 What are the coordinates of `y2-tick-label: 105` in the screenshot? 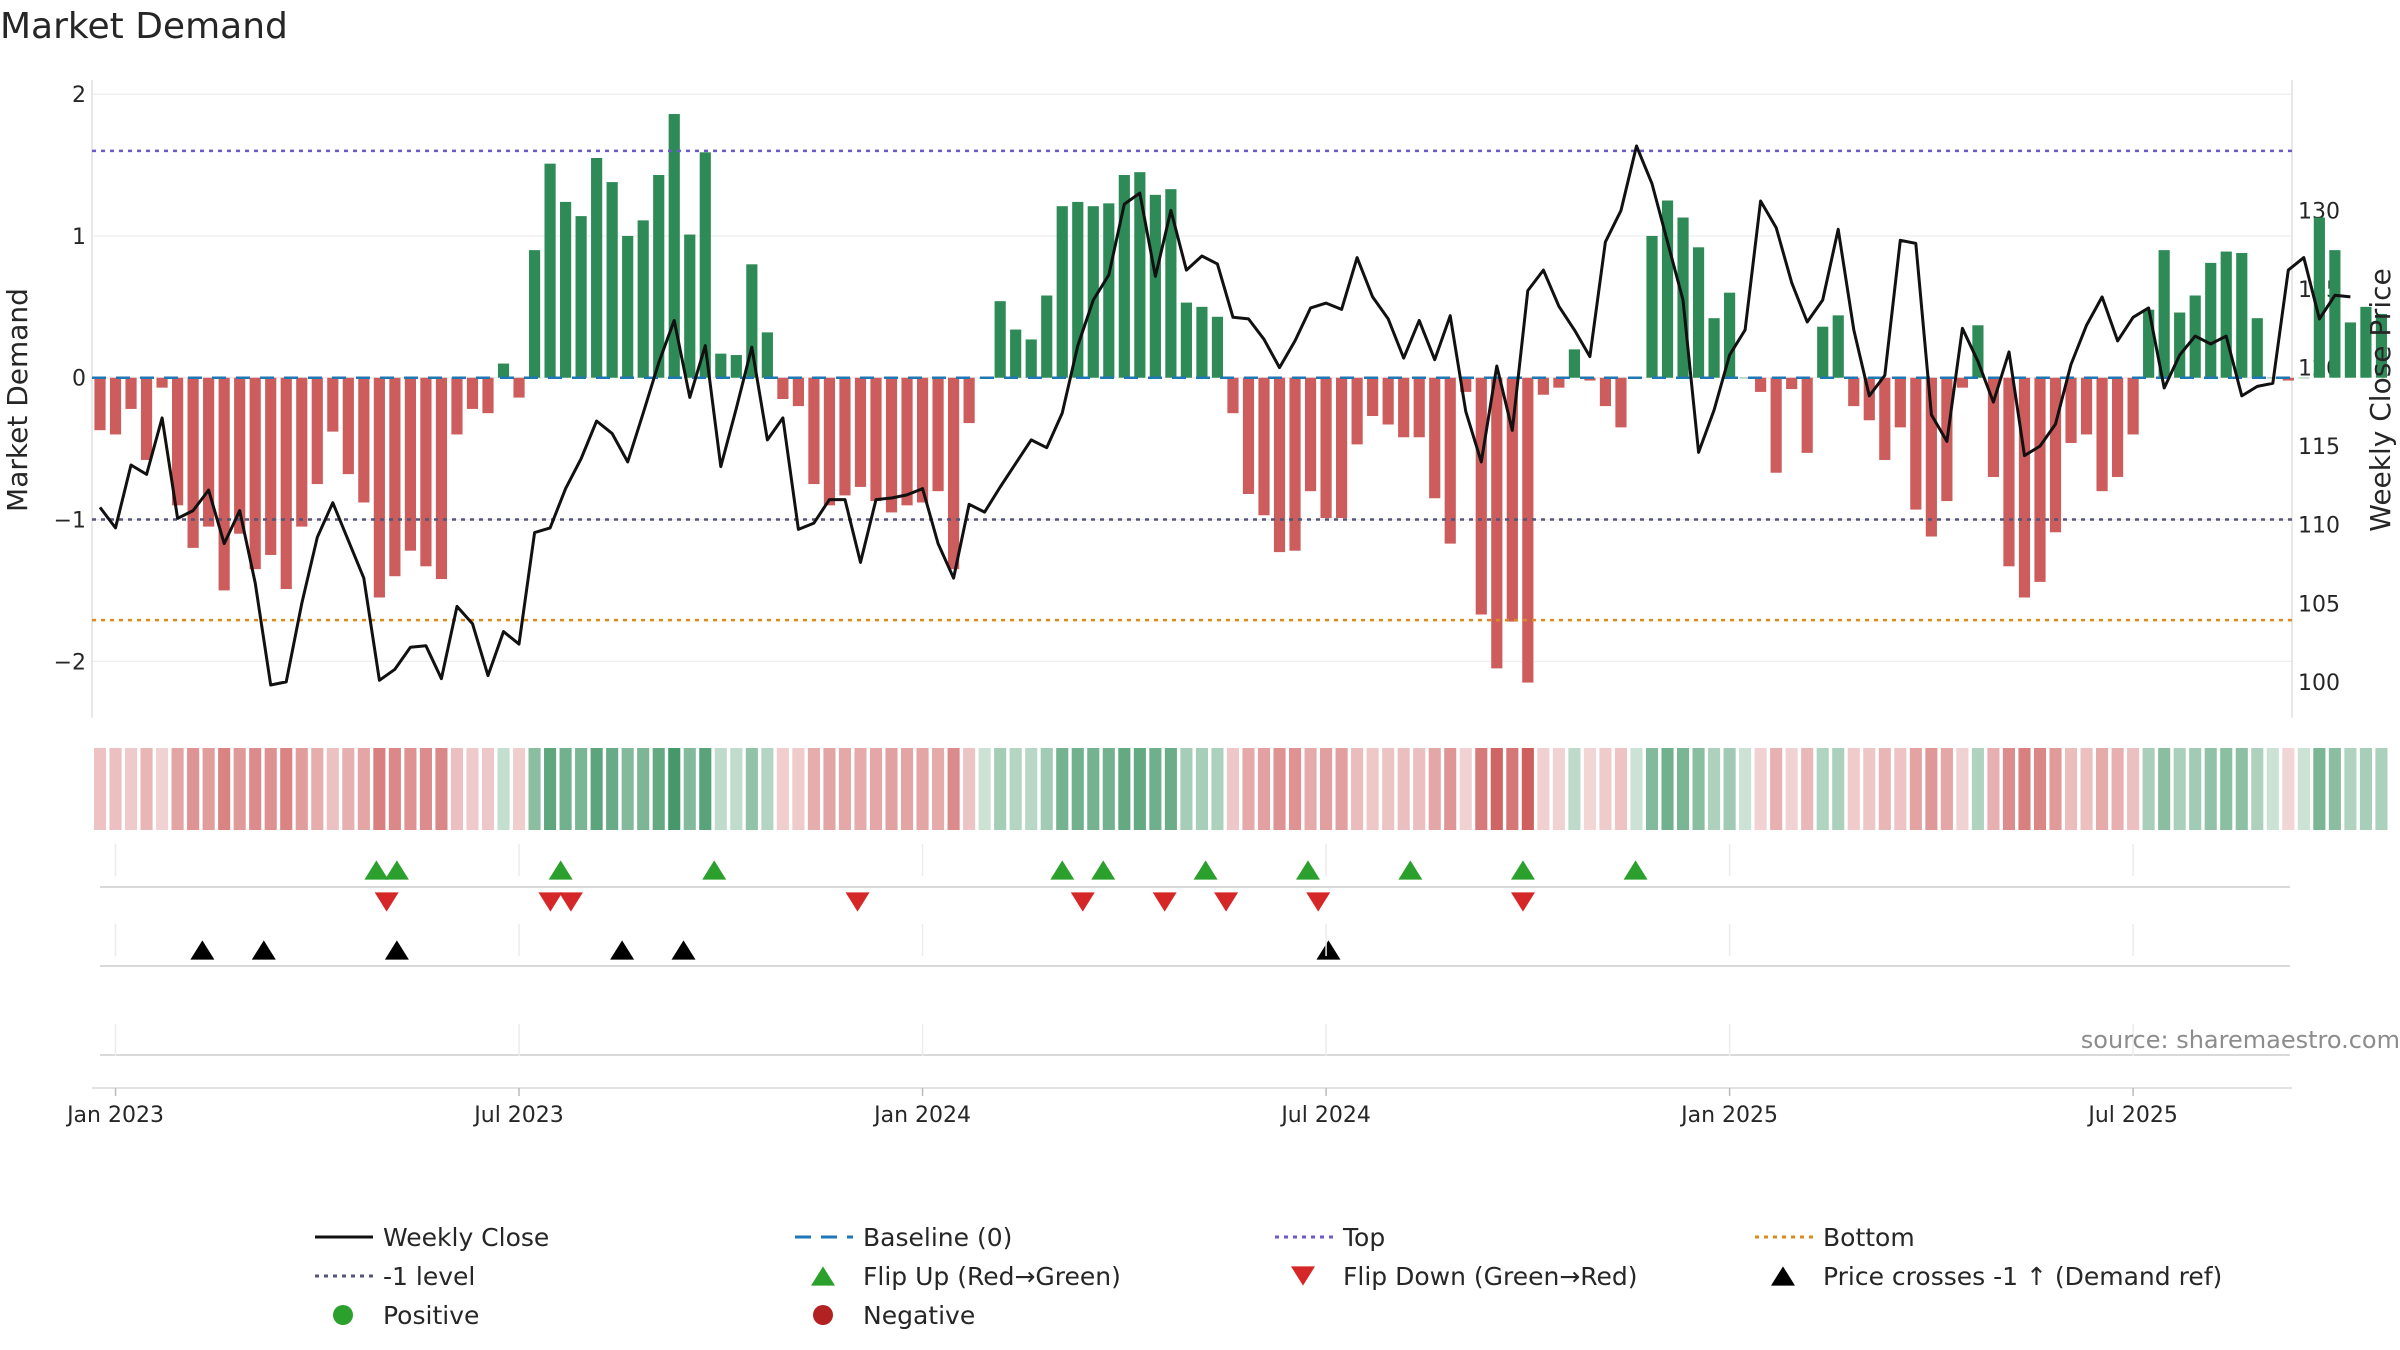 It's located at (2319, 604).